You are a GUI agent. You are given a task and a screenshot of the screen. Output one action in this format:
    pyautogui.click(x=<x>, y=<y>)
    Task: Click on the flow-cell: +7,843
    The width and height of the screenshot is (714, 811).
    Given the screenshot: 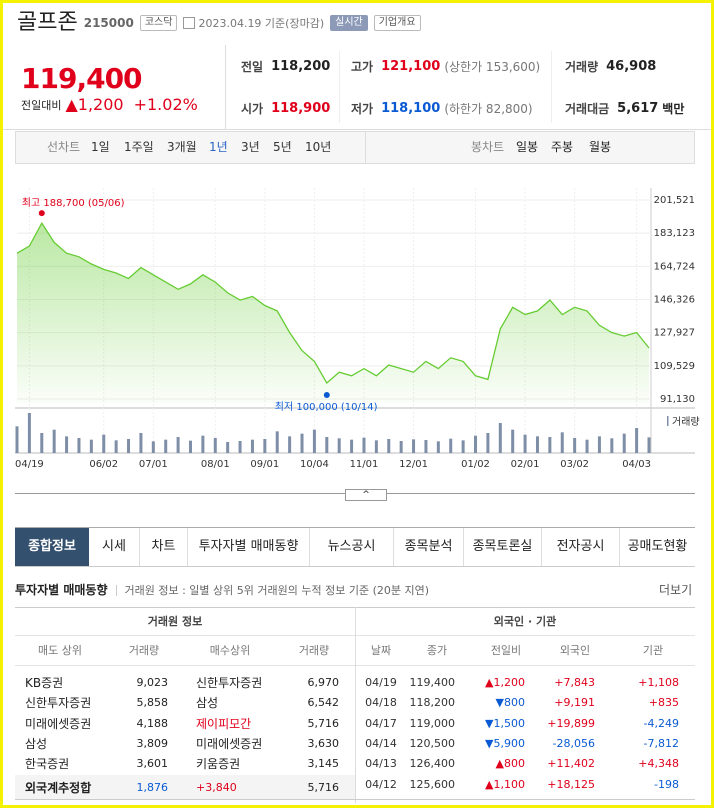 What is the action you would take?
    pyautogui.click(x=574, y=682)
    